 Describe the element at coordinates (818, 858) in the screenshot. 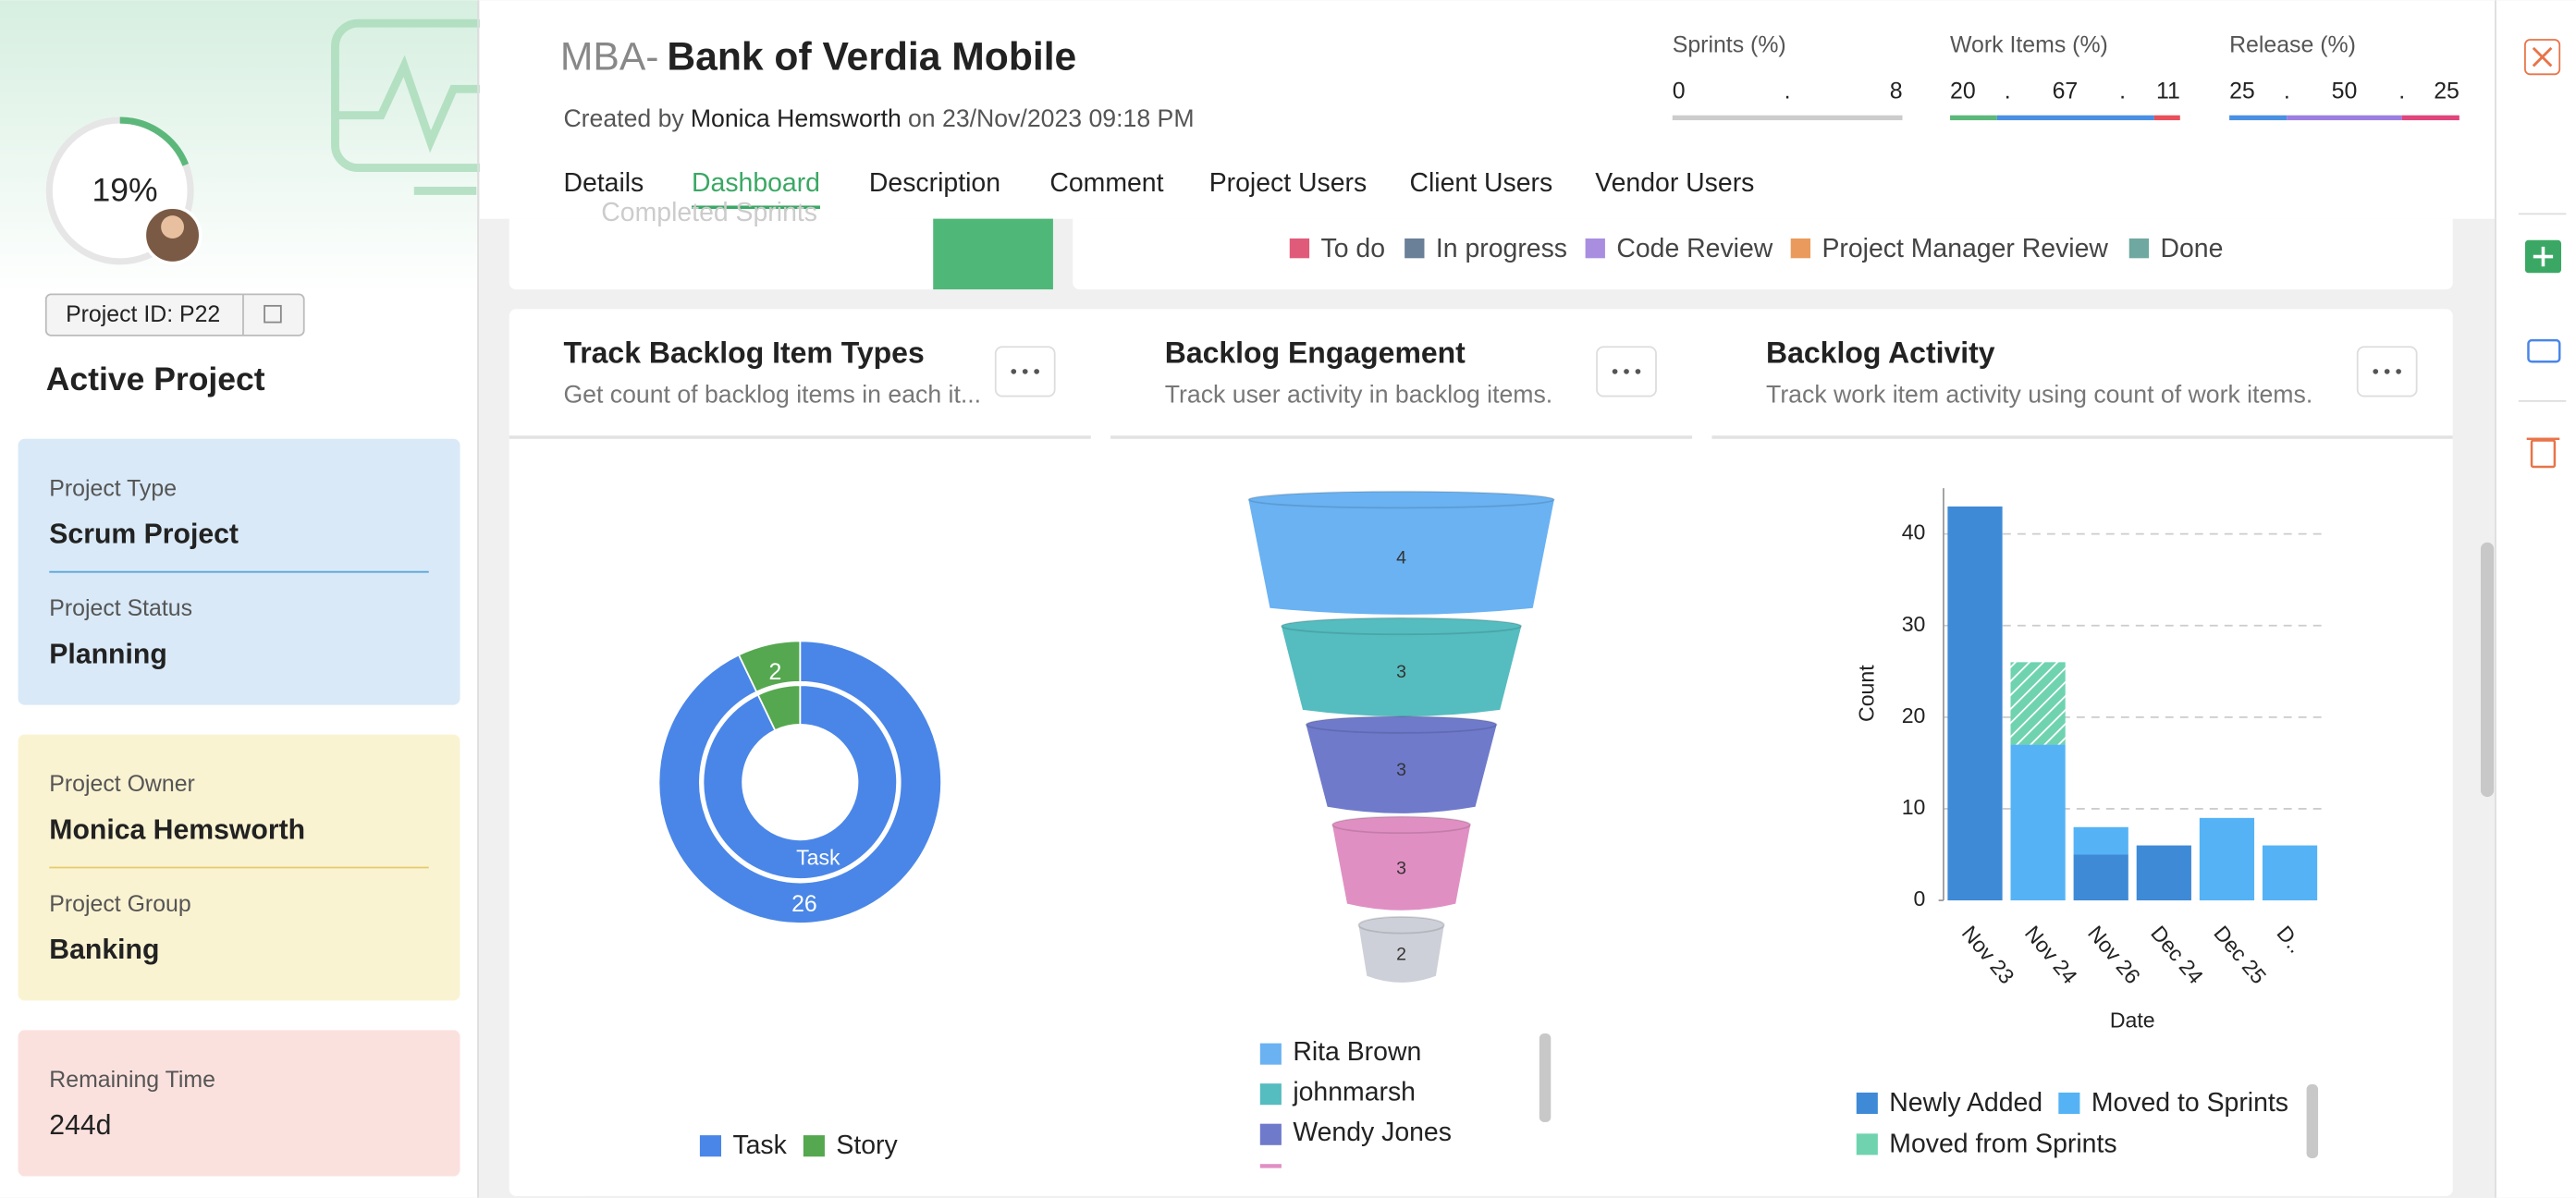

I see `inner-label: Task` at that location.